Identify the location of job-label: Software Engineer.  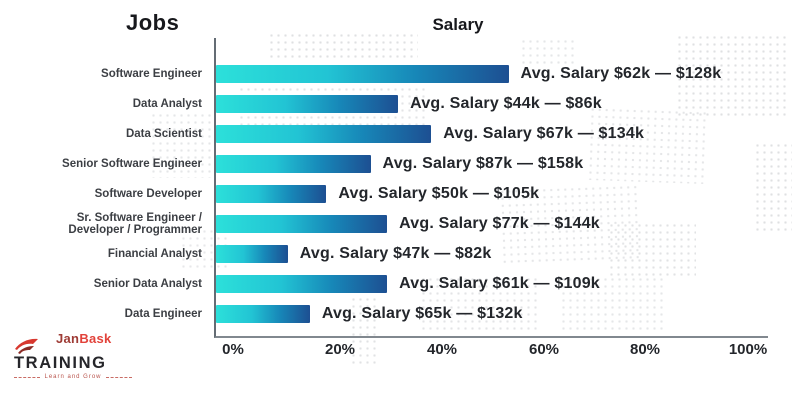
(151, 74).